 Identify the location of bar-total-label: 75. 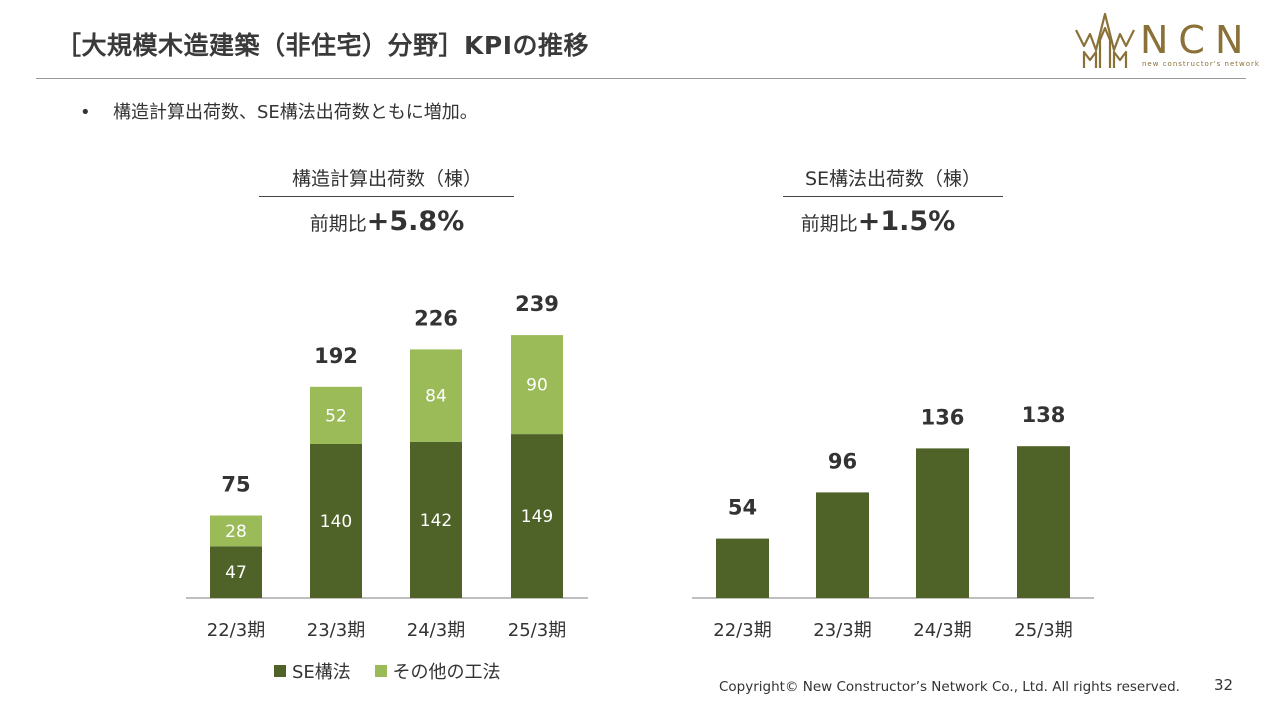
(235, 485).